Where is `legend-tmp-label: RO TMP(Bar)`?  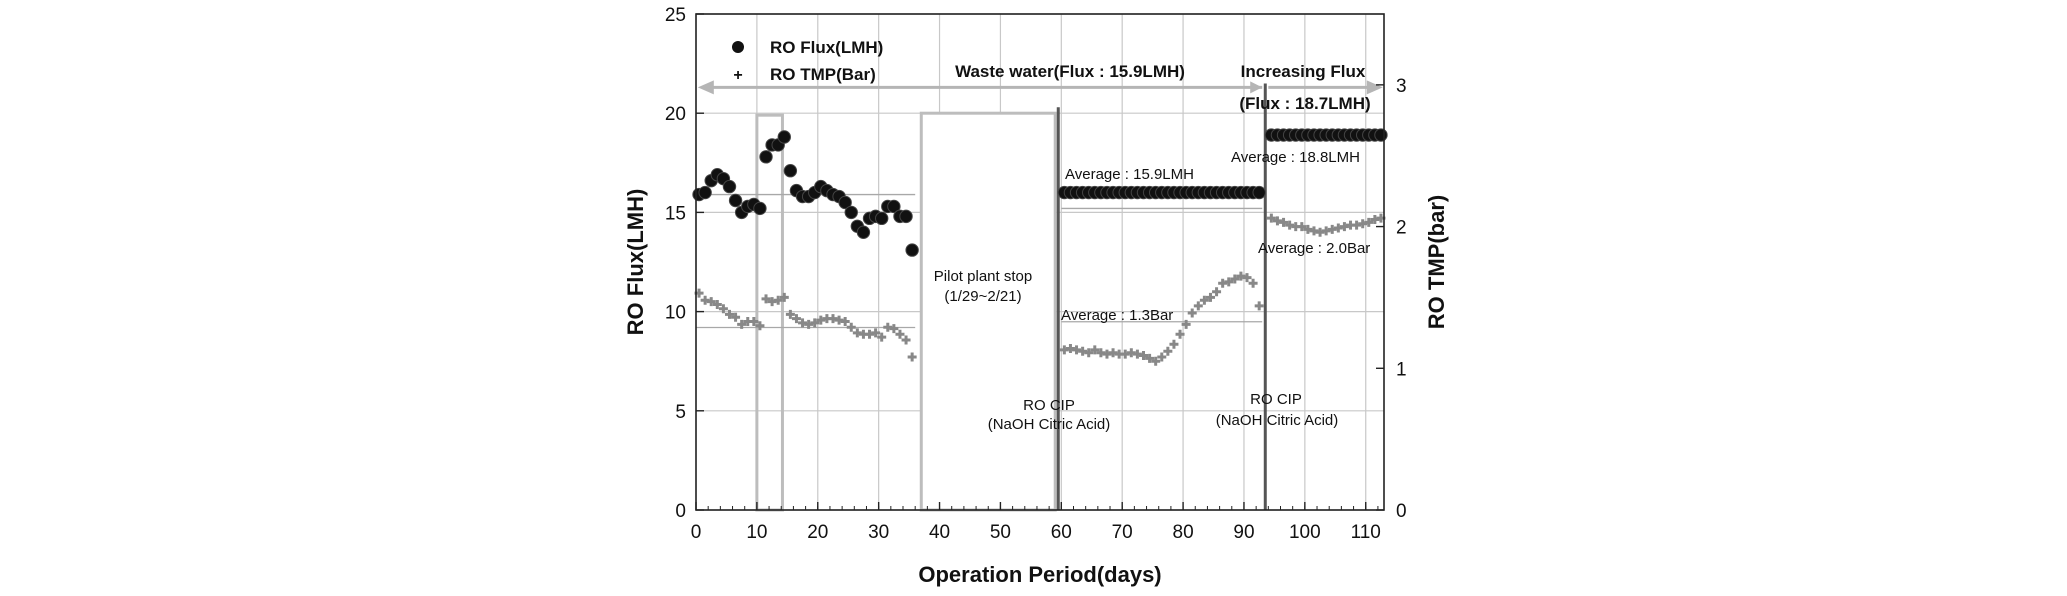
legend-tmp-label: RO TMP(Bar) is located at coordinates (823, 74).